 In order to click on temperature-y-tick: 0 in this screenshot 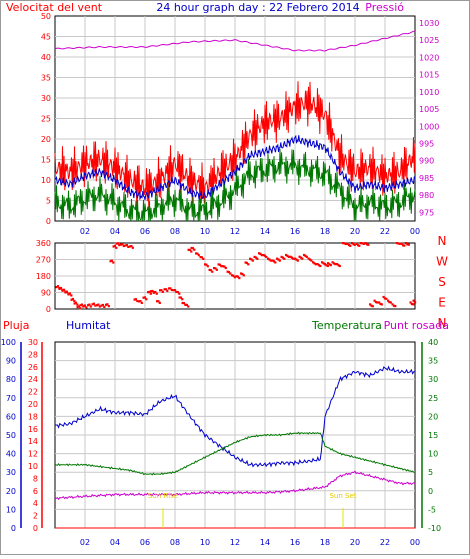, I will do `click(430, 491)`.